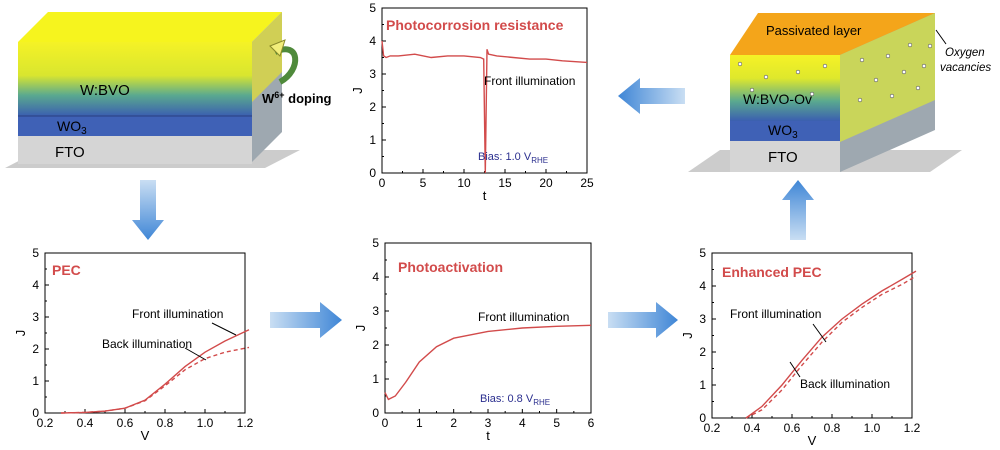 Image resolution: width=1000 pixels, height=450 pixels. Describe the element at coordinates (872, 428) in the screenshot. I see `enhanced-xtick-label: 1.0` at that location.